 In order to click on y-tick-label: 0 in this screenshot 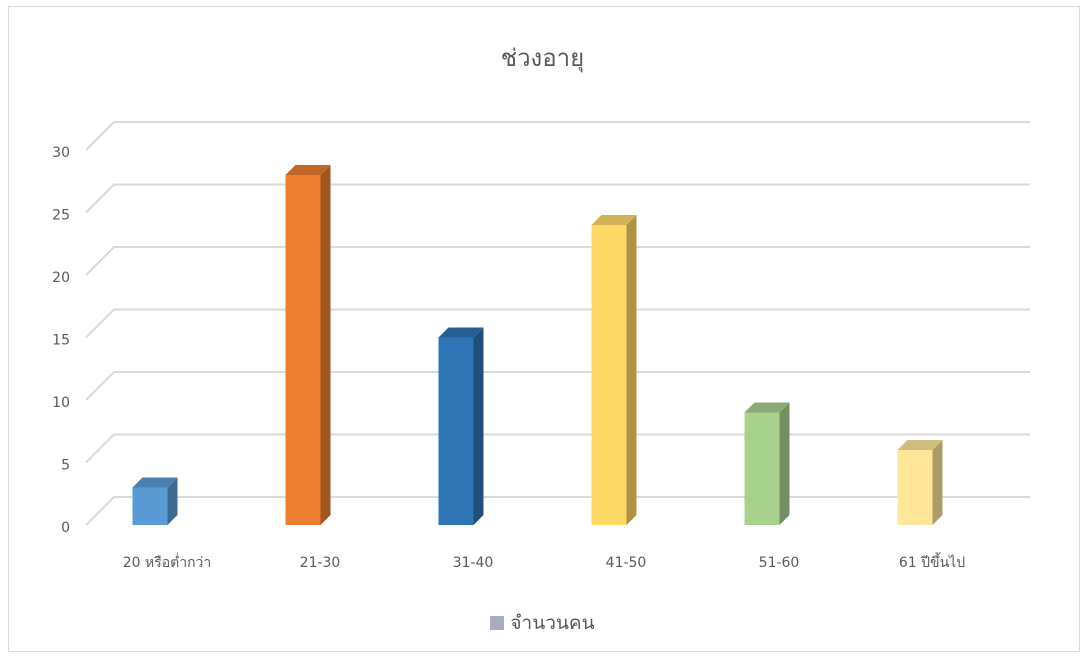, I will do `click(65, 528)`.